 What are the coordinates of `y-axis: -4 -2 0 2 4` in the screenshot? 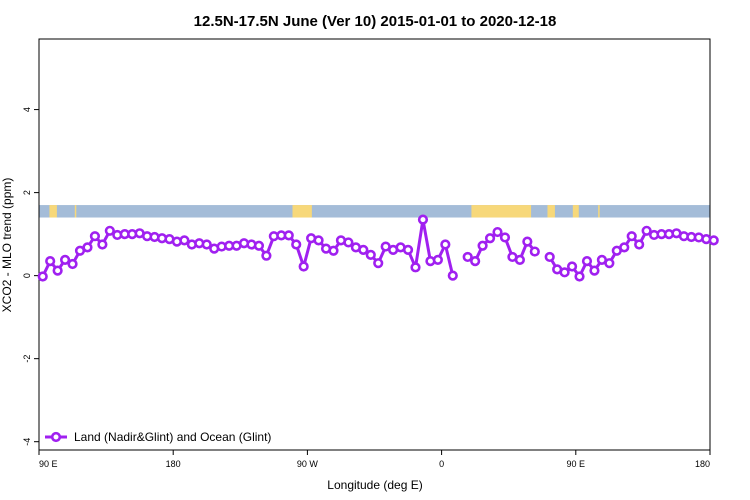 It's located at (30, 276).